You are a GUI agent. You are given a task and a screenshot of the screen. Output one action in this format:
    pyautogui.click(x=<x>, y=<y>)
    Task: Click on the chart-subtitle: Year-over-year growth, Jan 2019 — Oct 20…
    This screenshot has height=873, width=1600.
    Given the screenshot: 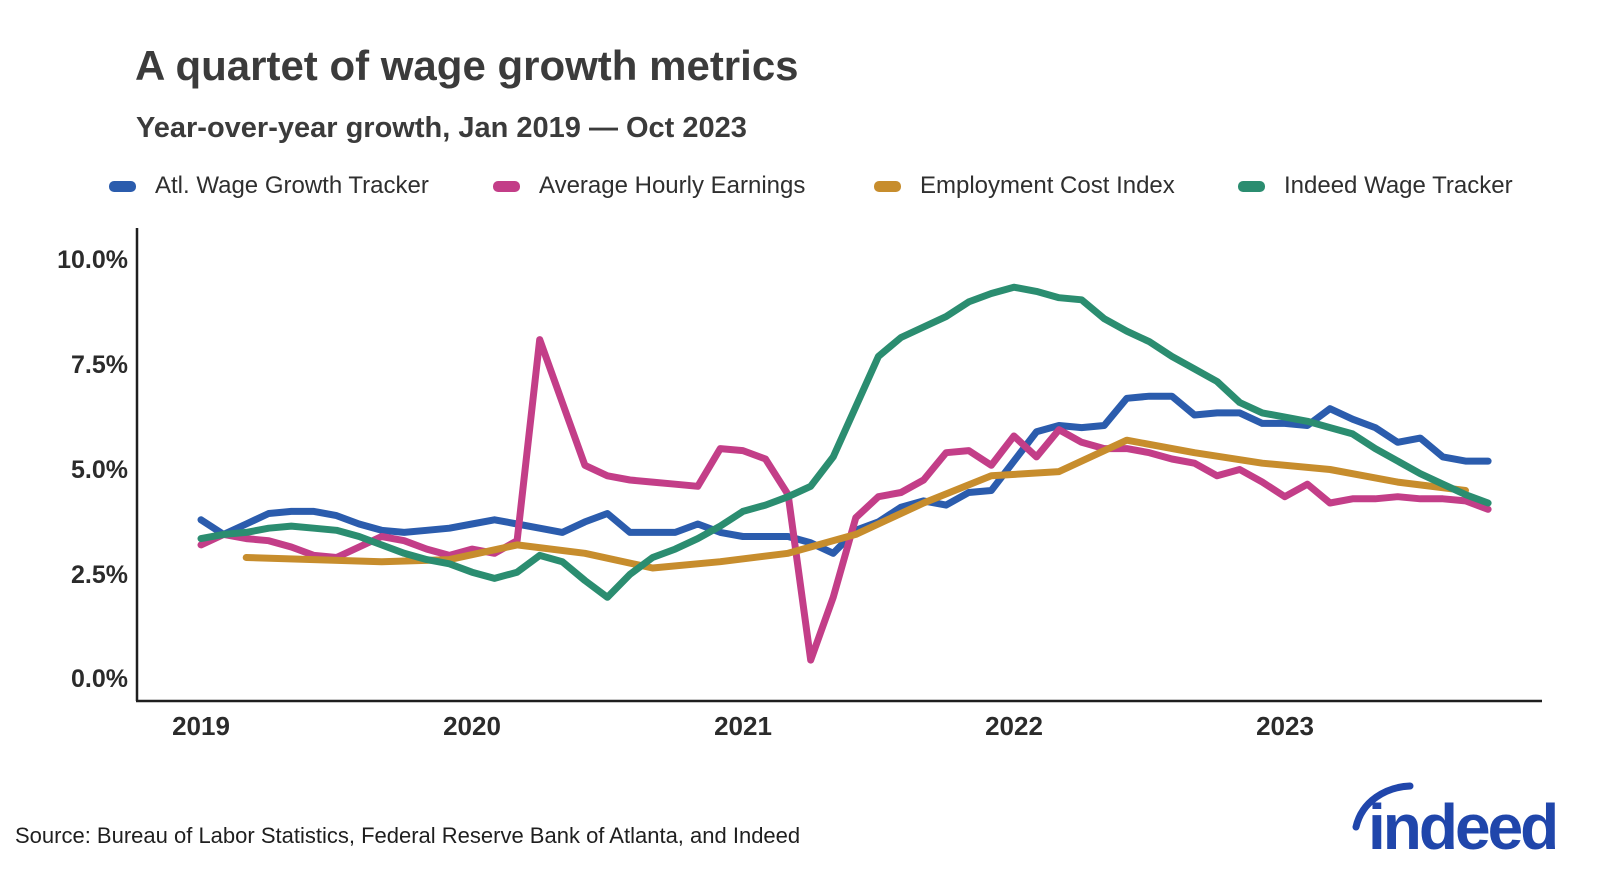 What is the action you would take?
    pyautogui.click(x=441, y=128)
    